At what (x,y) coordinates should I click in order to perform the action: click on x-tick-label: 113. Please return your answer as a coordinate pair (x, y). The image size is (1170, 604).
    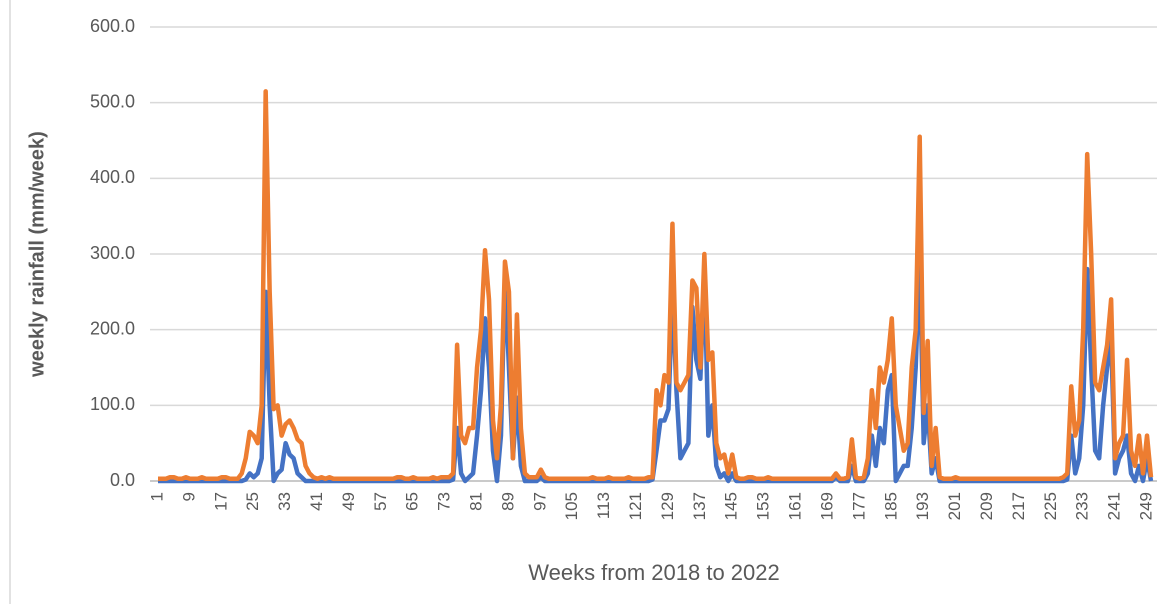
    Looking at the image, I should click on (603, 505).